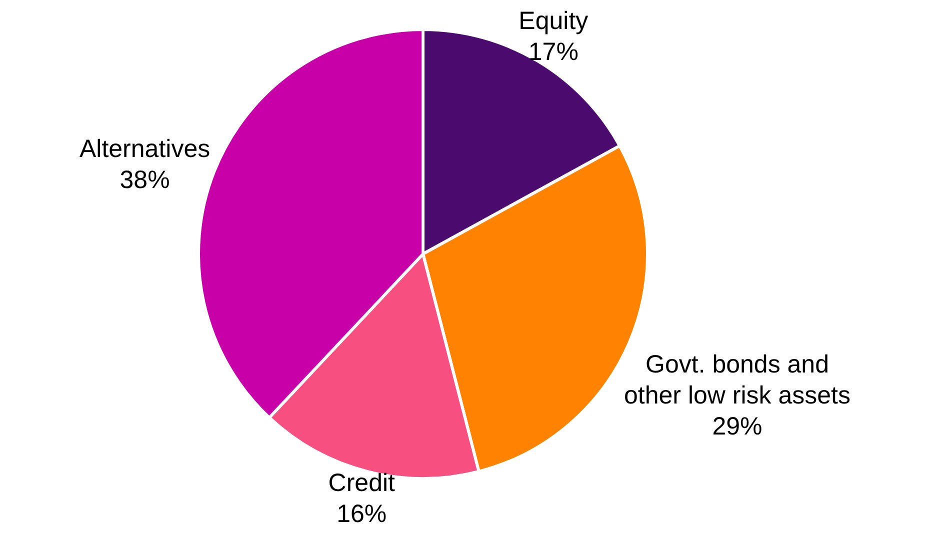 This screenshot has width=947, height=541. What do you see at coordinates (362, 482) in the screenshot?
I see `slice-label: Credit` at bounding box center [362, 482].